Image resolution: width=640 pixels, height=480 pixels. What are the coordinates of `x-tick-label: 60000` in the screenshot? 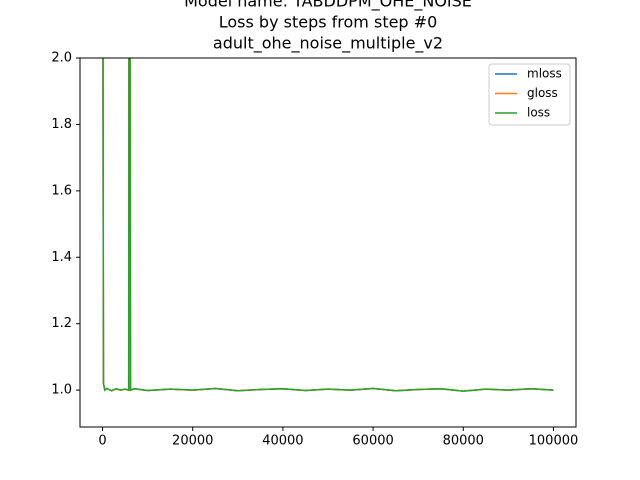 It's located at (372, 441).